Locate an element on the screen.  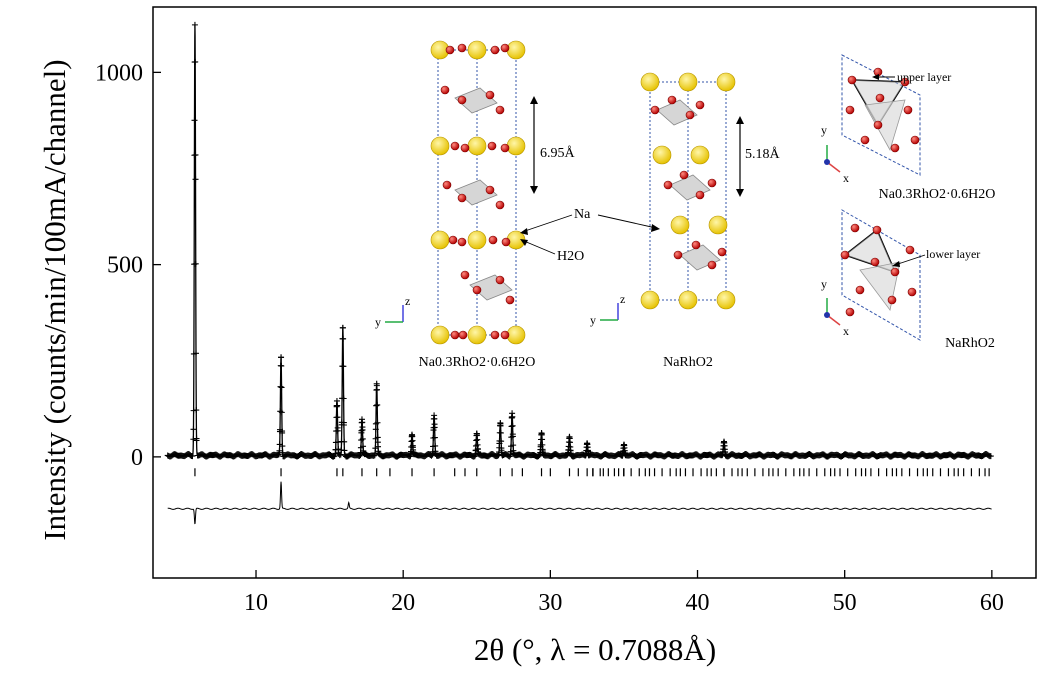
x-axis-ticks: 10 20 30 40 50 60 is located at coordinates (624, 593).